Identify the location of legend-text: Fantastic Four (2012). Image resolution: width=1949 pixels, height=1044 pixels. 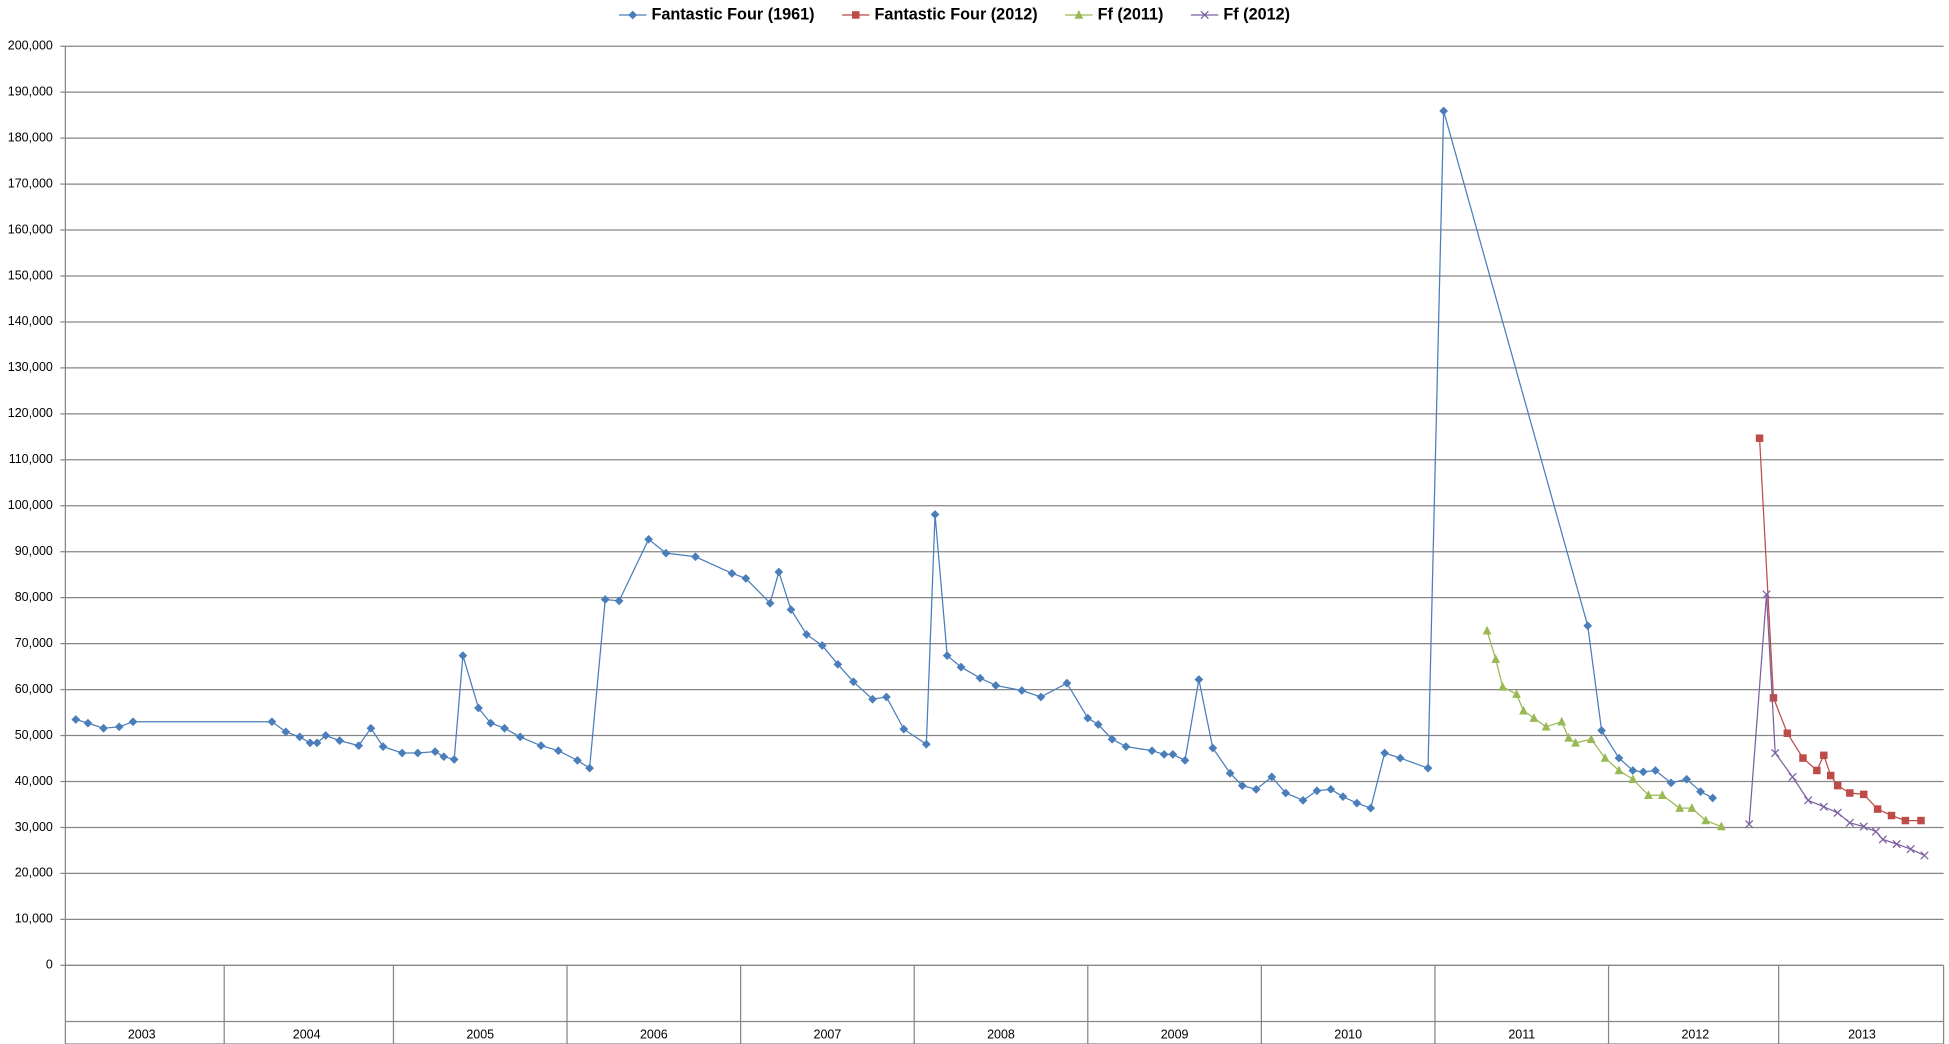
(956, 14).